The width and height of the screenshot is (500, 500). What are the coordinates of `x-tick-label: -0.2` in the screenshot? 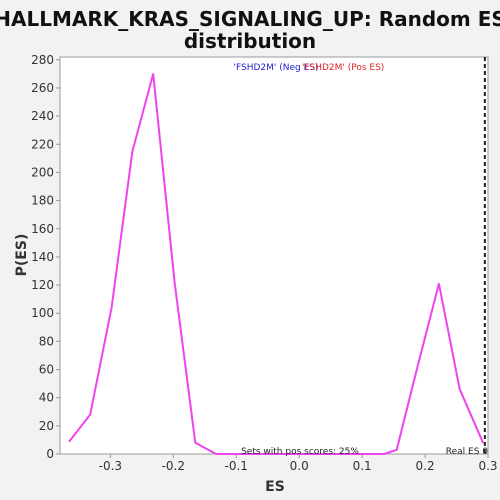 It's located at (173, 466).